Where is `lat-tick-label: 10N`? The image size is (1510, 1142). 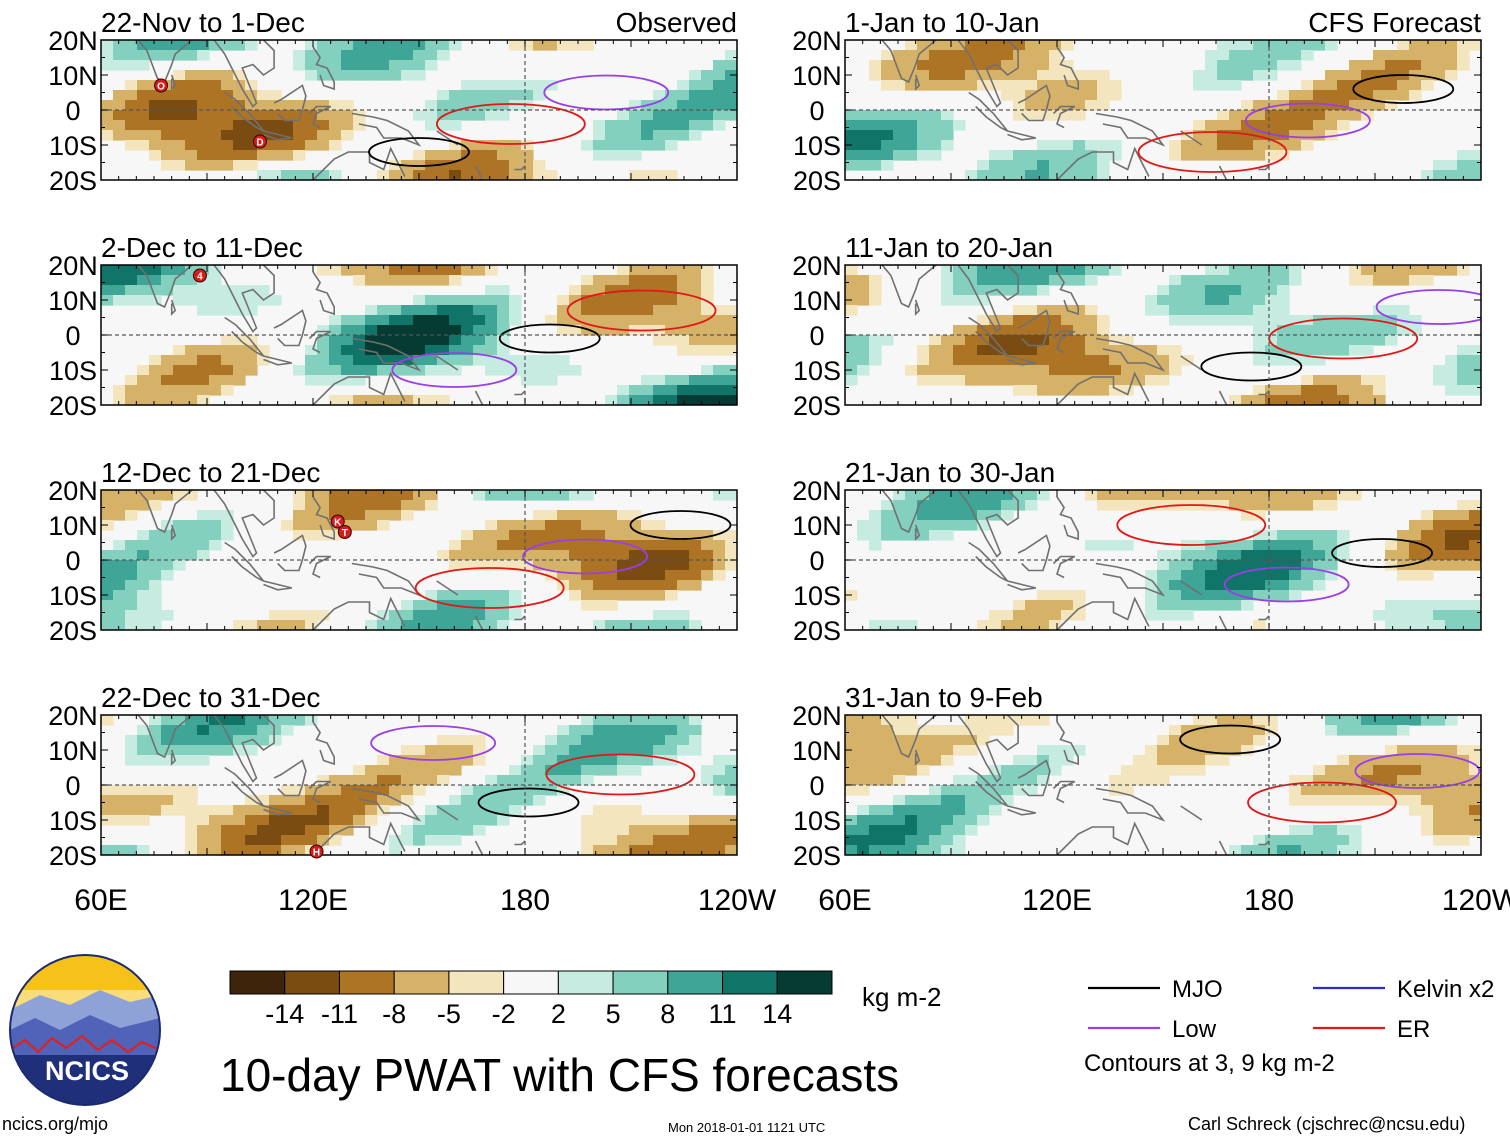
lat-tick-label: 10N is located at coordinates (817, 526).